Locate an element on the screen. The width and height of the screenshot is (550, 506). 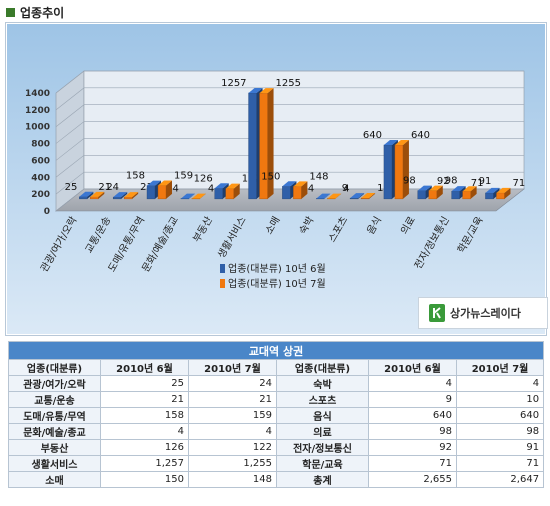
table-row: 관광/여가/오락 25 24 숙박 4 4 is located at coordinates (276, 383).